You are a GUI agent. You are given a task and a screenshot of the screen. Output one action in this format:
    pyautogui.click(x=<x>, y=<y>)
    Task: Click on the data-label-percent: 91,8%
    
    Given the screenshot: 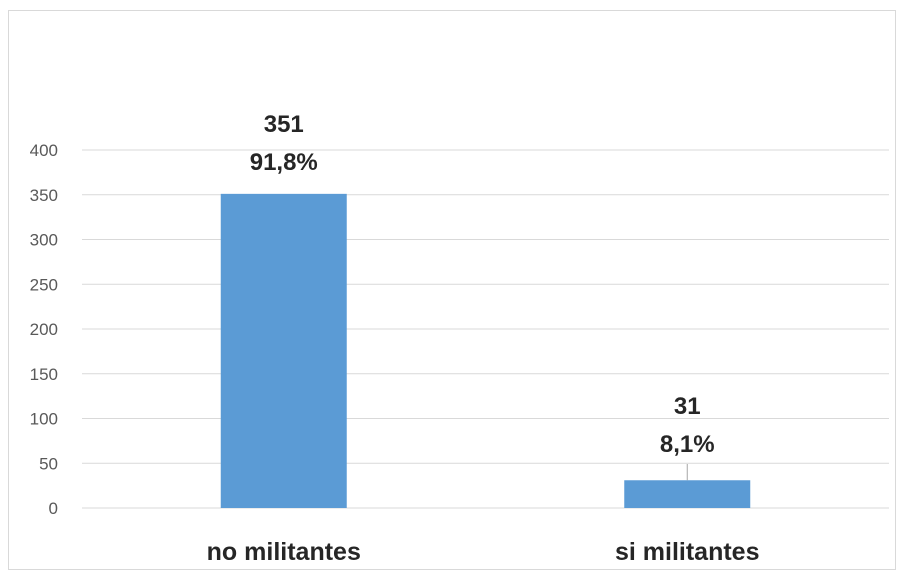 What is the action you would take?
    pyautogui.click(x=284, y=162)
    